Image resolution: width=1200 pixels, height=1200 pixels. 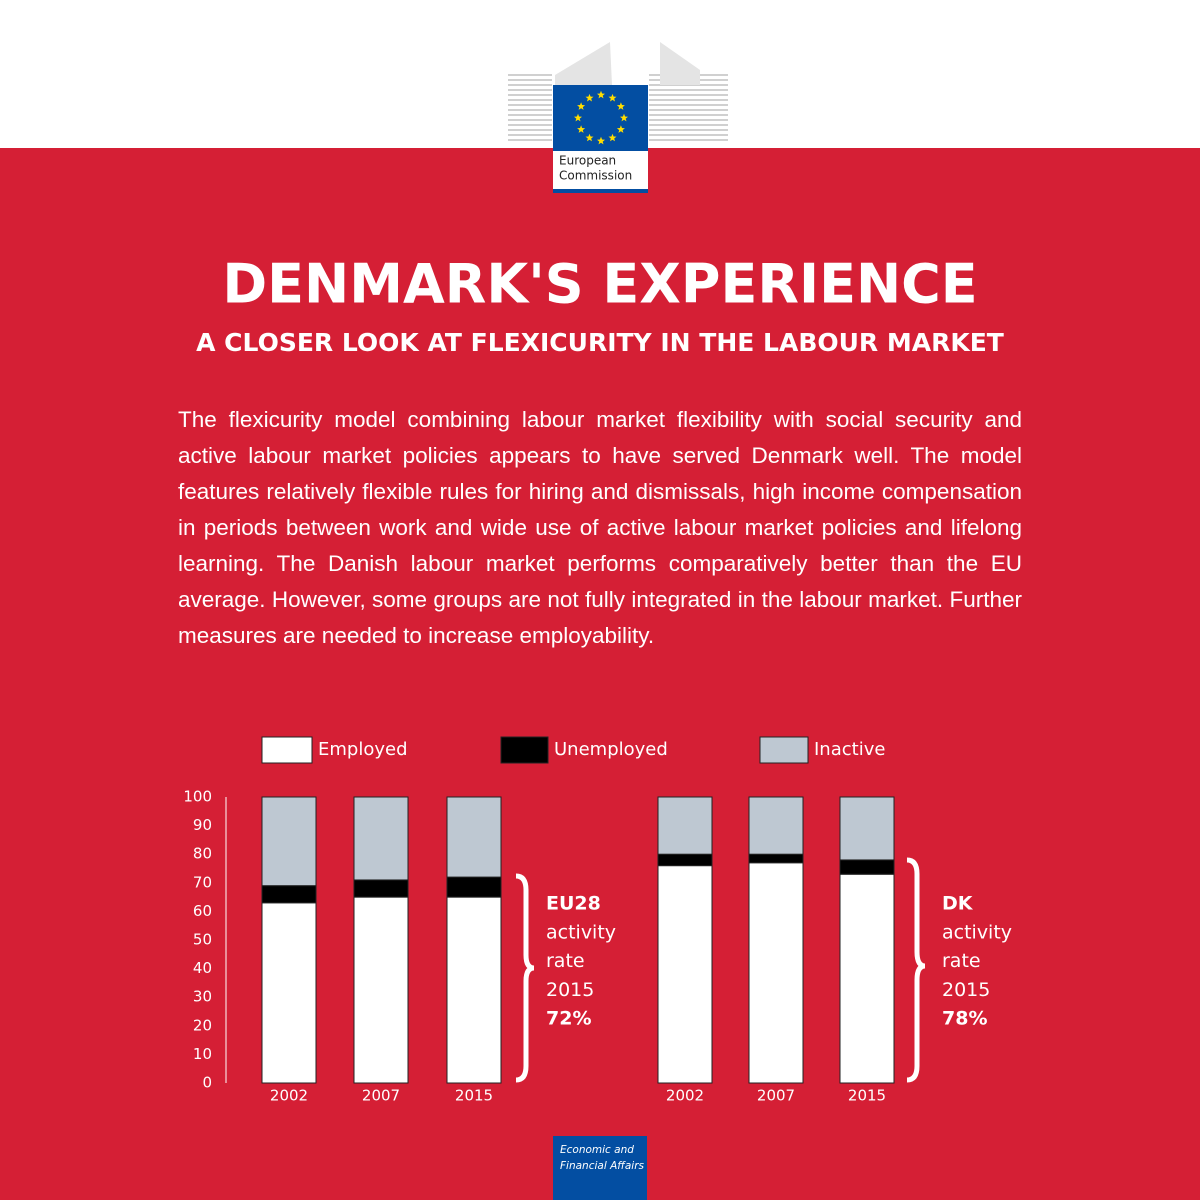 What do you see at coordinates (202, 1025) in the screenshot?
I see `y-tick-label: 20` at bounding box center [202, 1025].